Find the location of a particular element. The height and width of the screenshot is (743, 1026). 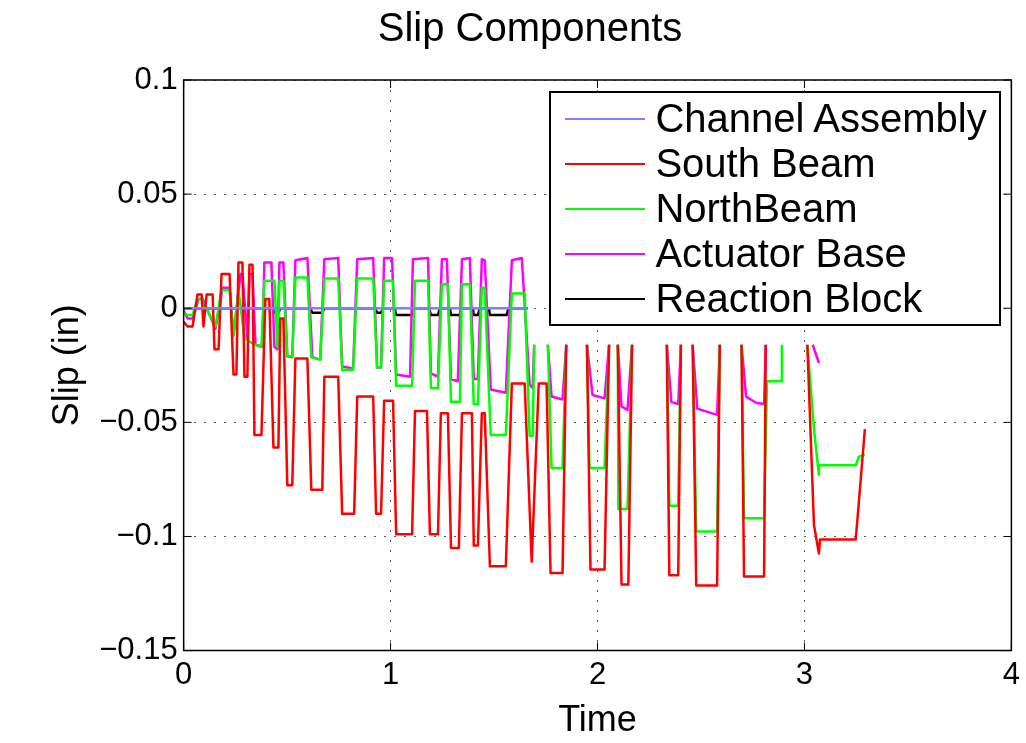

y-tick-label: 0.05 is located at coordinates (147, 192).